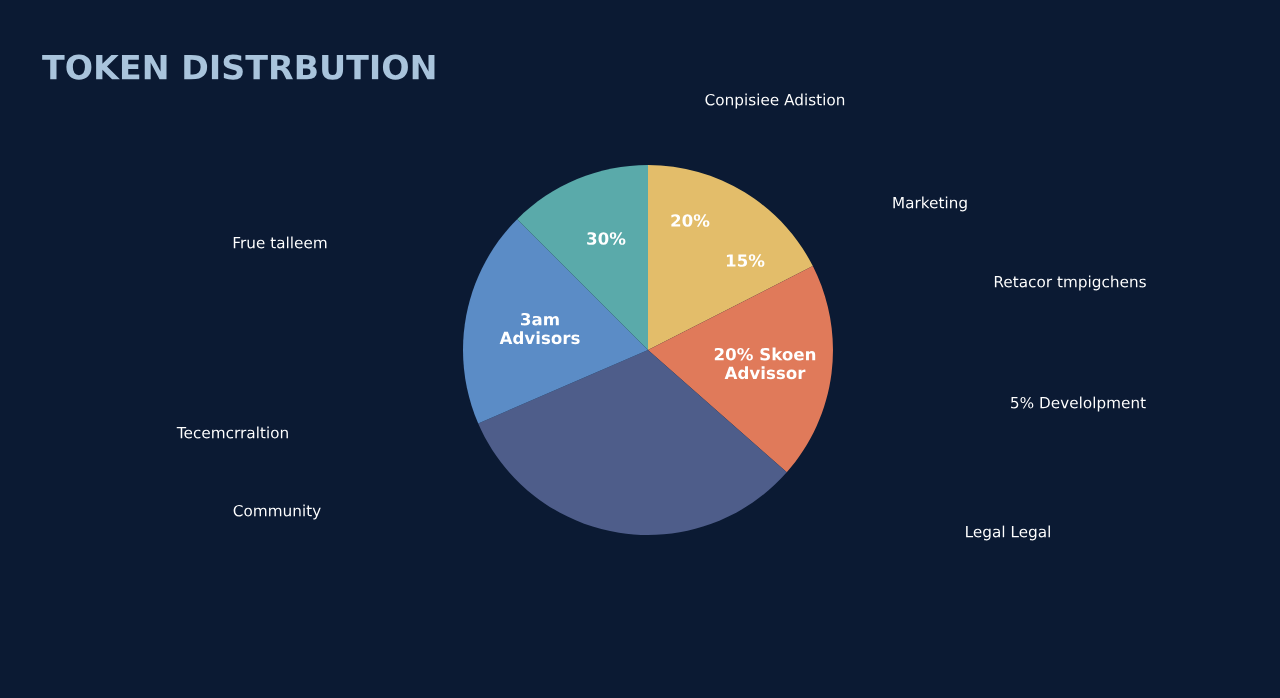 The image size is (1280, 698). I want to click on text: 15%, so click(745, 260).